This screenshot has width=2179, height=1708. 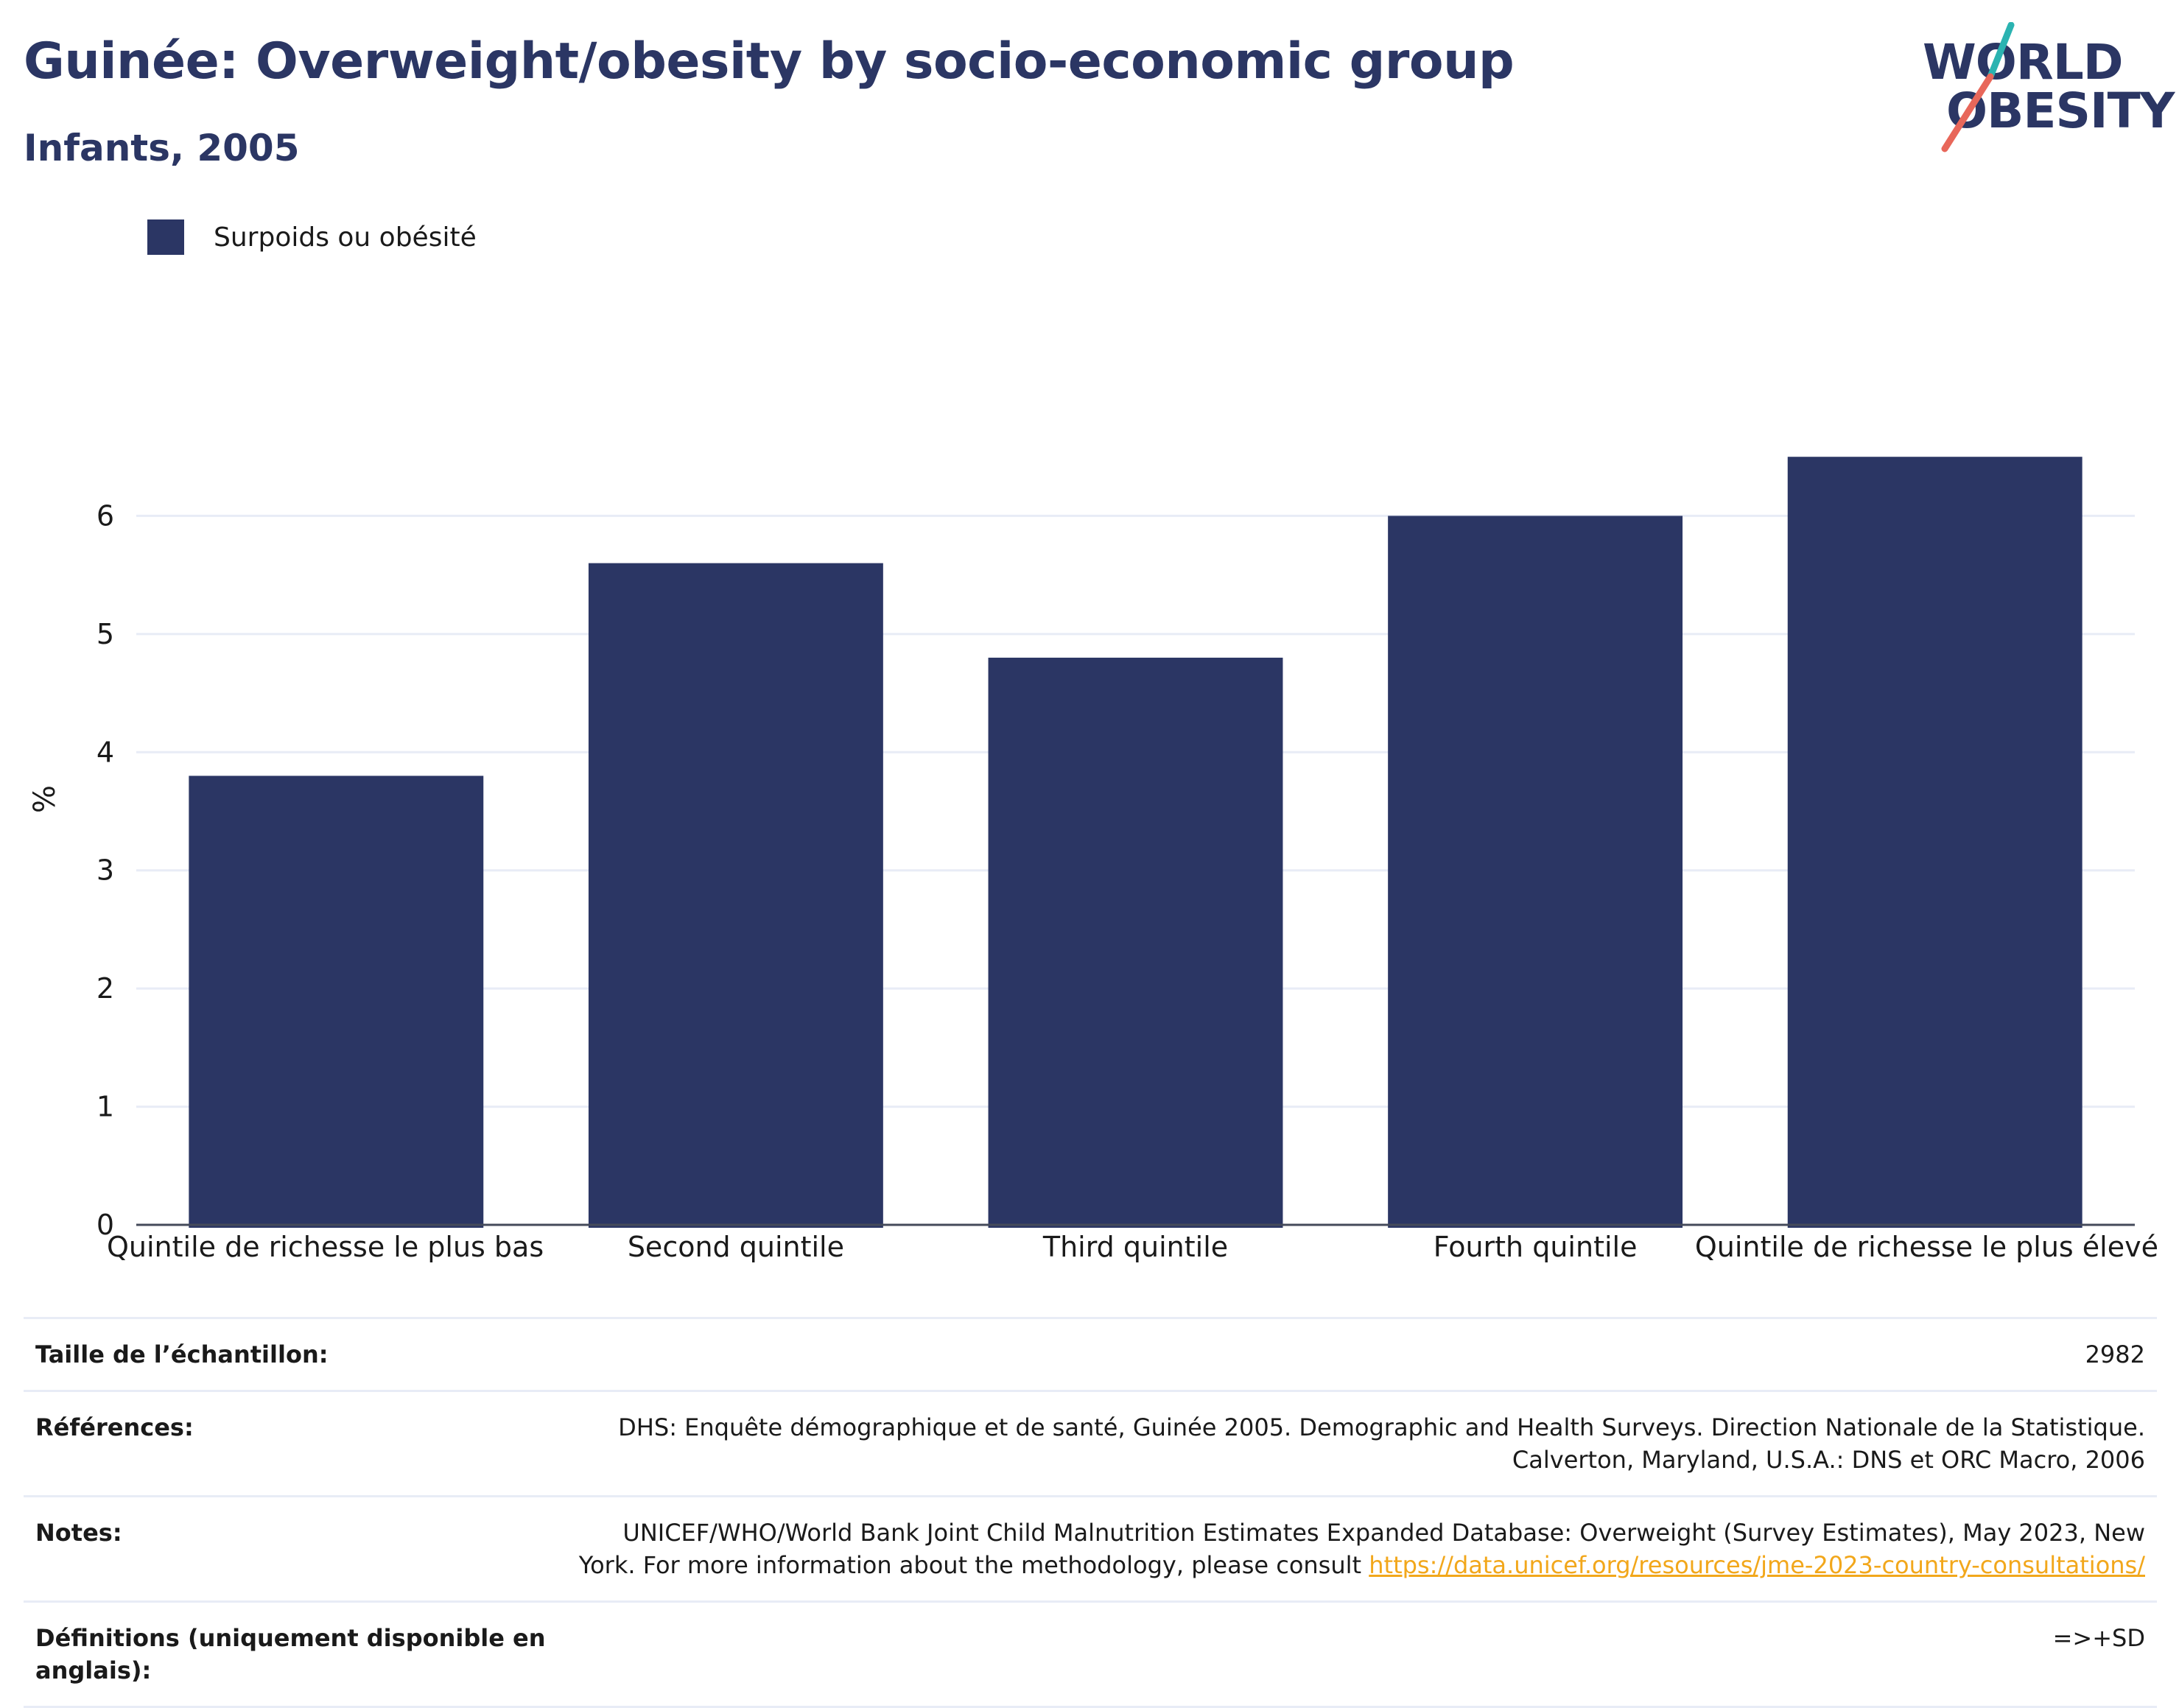 I want to click on x-category-label: Quintile de richesse le plus bas, so click(x=326, y=1247).